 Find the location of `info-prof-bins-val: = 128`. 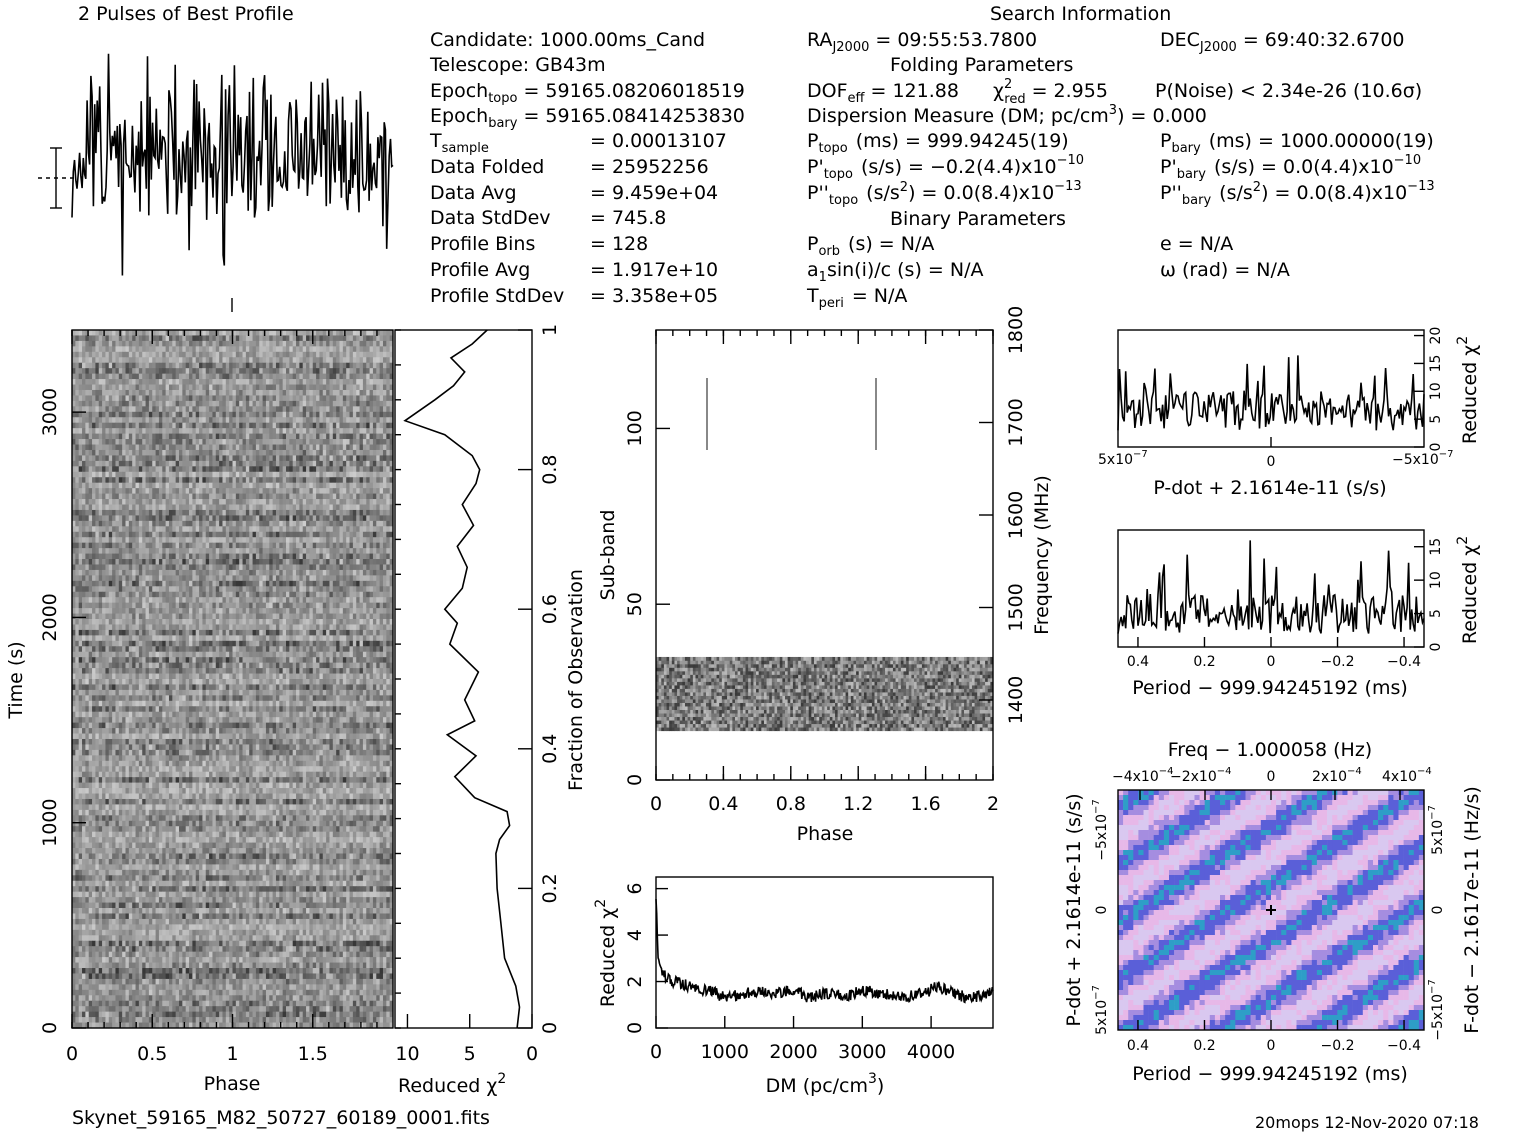

info-prof-bins-val: = 128 is located at coordinates (619, 244).